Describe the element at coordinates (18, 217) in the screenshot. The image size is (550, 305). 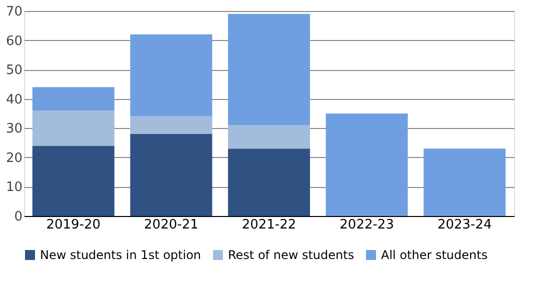
I see `y-tick-label: 0` at that location.